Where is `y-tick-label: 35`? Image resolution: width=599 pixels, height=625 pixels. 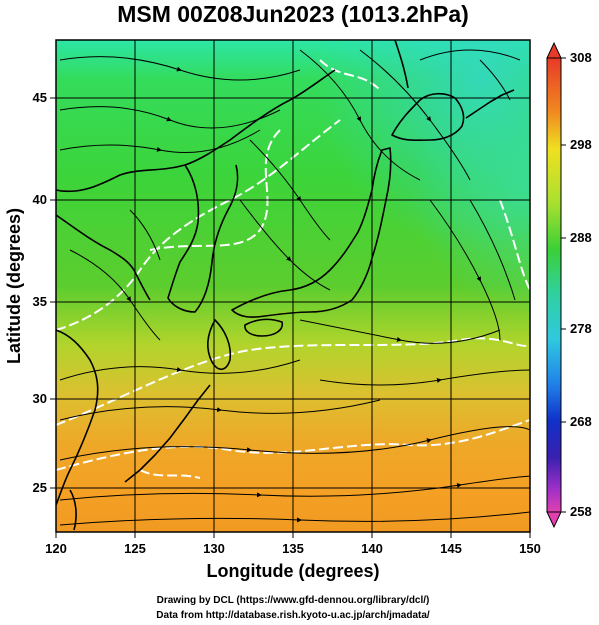
y-tick-label: 35 is located at coordinates (40, 301).